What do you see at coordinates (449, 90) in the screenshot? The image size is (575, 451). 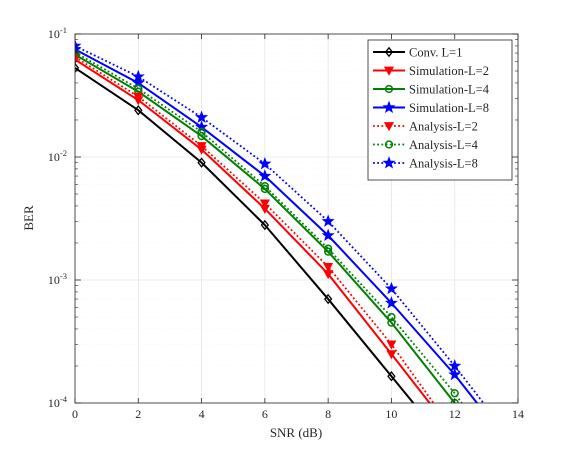 I see `legend-label: Simulation-L=4` at bounding box center [449, 90].